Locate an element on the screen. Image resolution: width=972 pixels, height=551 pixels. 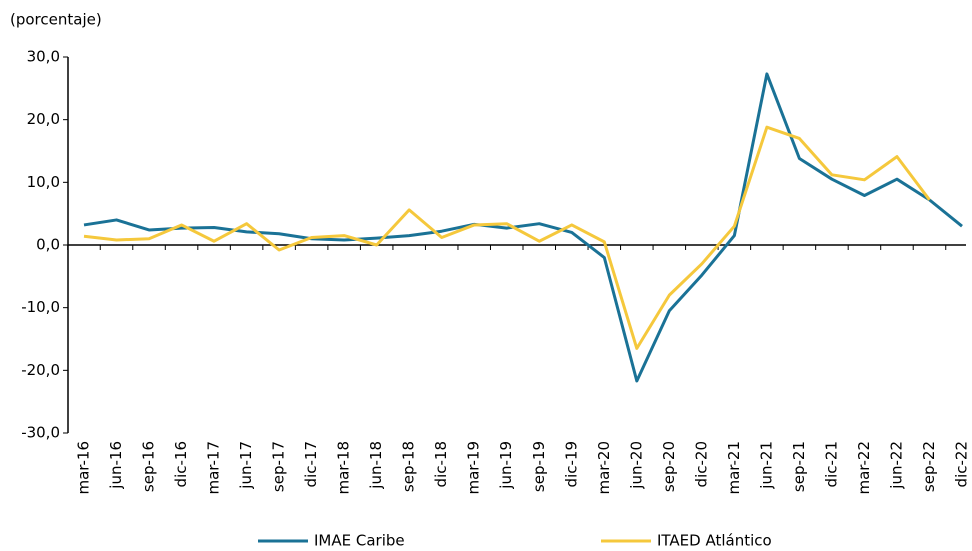
y-tick-label: 0,0 is located at coordinates (48, 245).